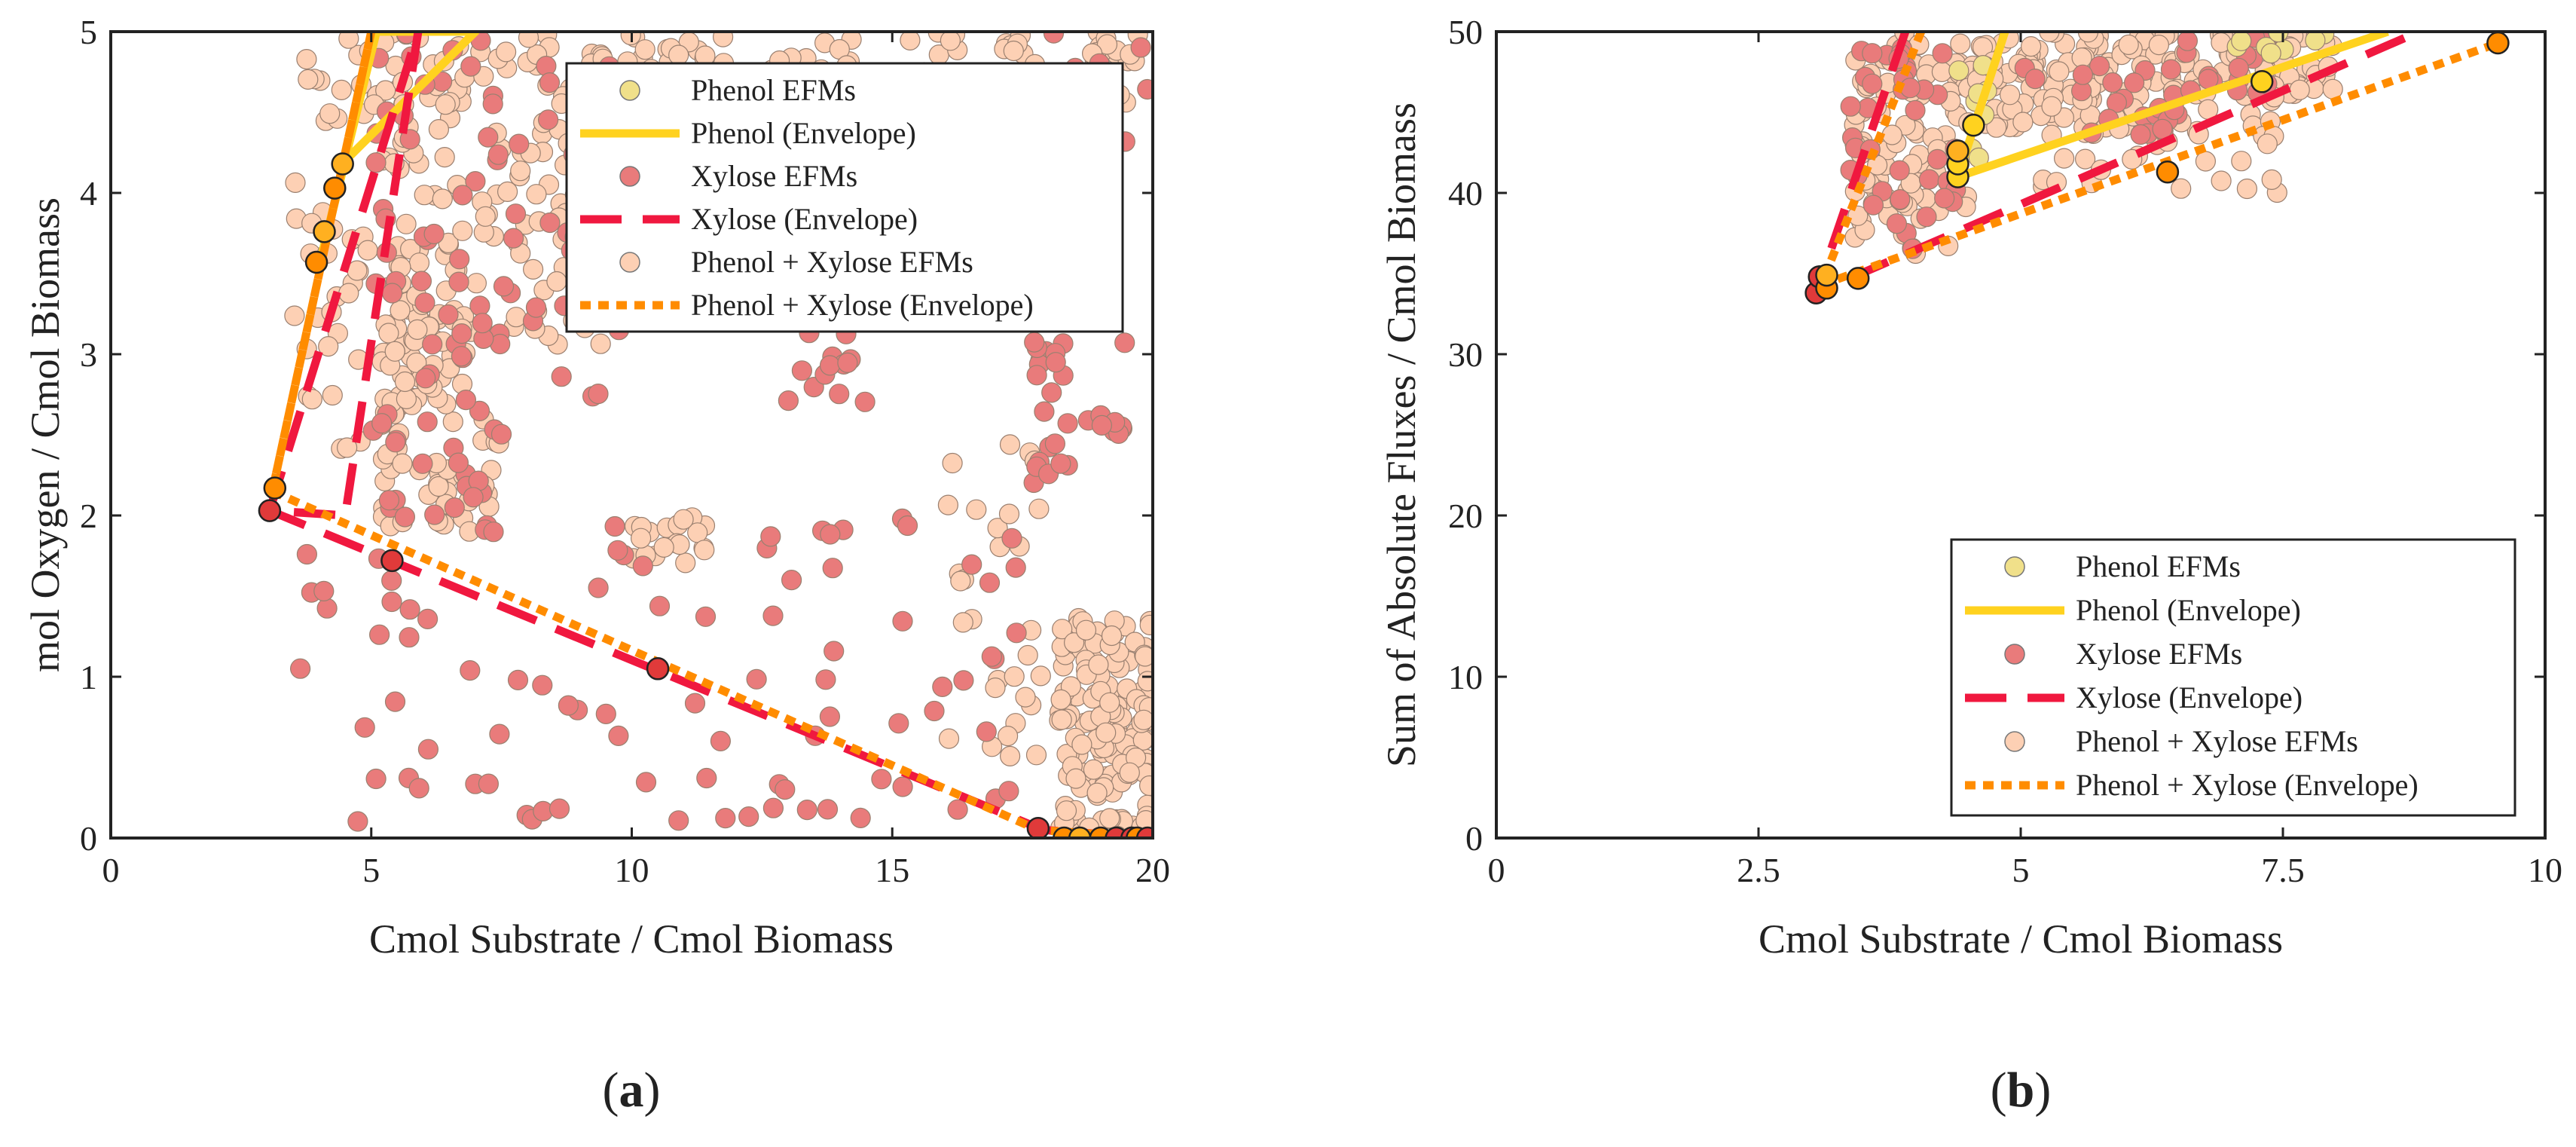 The width and height of the screenshot is (2576, 1147). I want to click on y-tick-label: 0, so click(88, 838).